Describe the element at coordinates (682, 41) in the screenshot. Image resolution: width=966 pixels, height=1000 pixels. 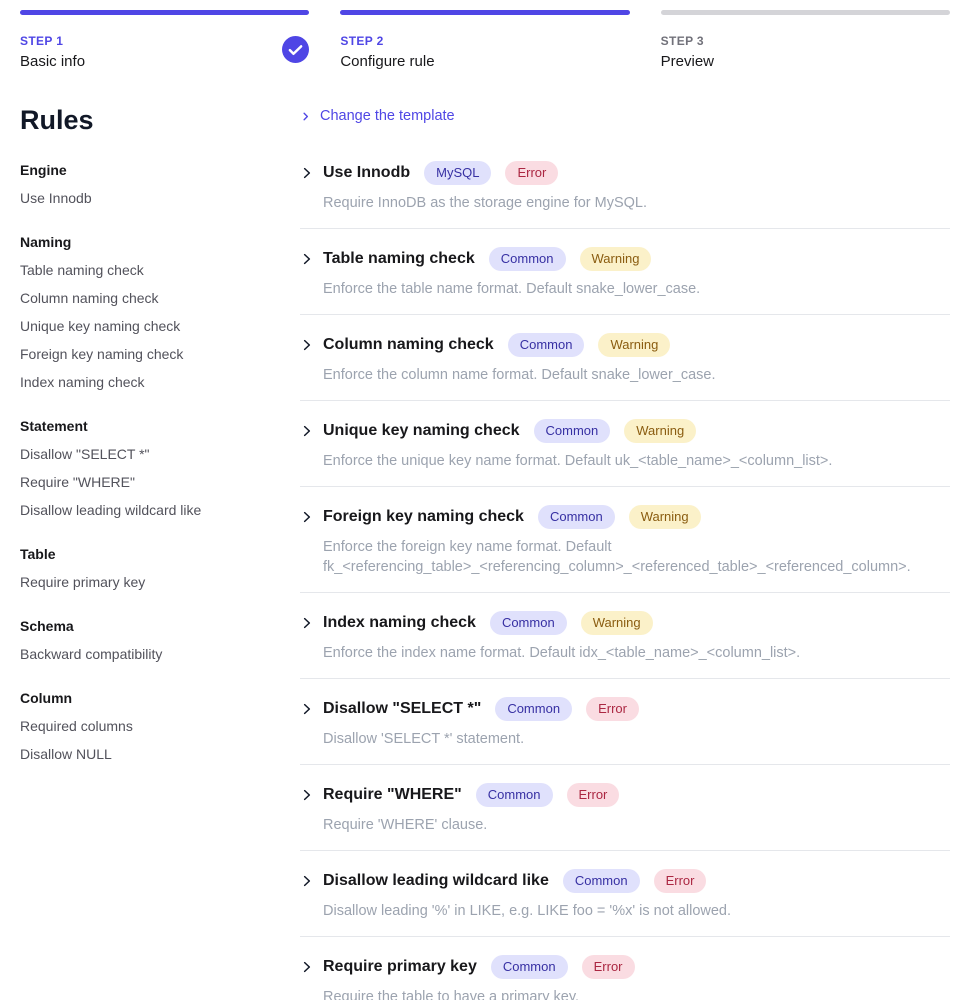
I see `step-label: STEP 3` at that location.